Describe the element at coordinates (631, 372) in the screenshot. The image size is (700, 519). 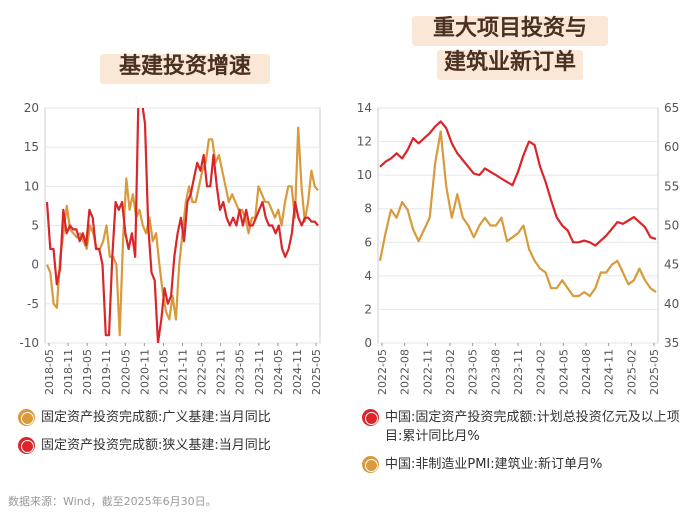
I see `x-tick-label: 2025-02` at that location.